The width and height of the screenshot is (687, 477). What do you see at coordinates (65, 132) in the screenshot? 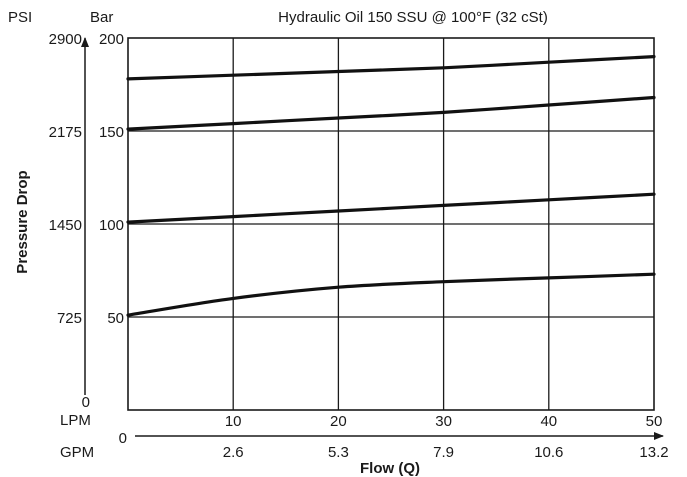
I see `psi-tick-label: 2175` at bounding box center [65, 132].